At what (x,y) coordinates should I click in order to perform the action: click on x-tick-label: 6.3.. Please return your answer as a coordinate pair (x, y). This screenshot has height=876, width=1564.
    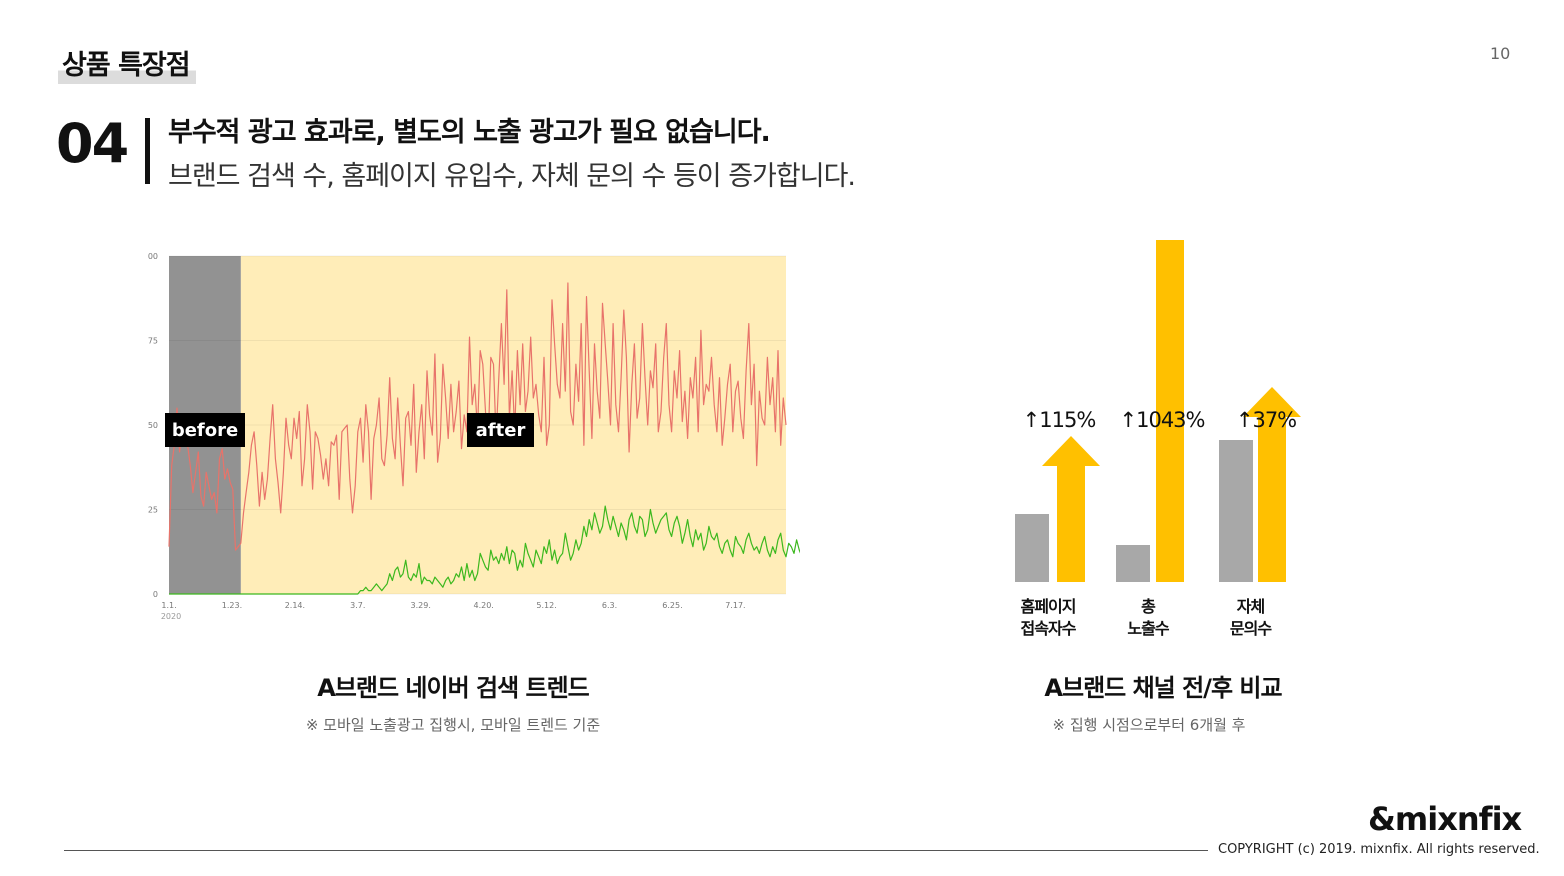
    Looking at the image, I should click on (609, 605).